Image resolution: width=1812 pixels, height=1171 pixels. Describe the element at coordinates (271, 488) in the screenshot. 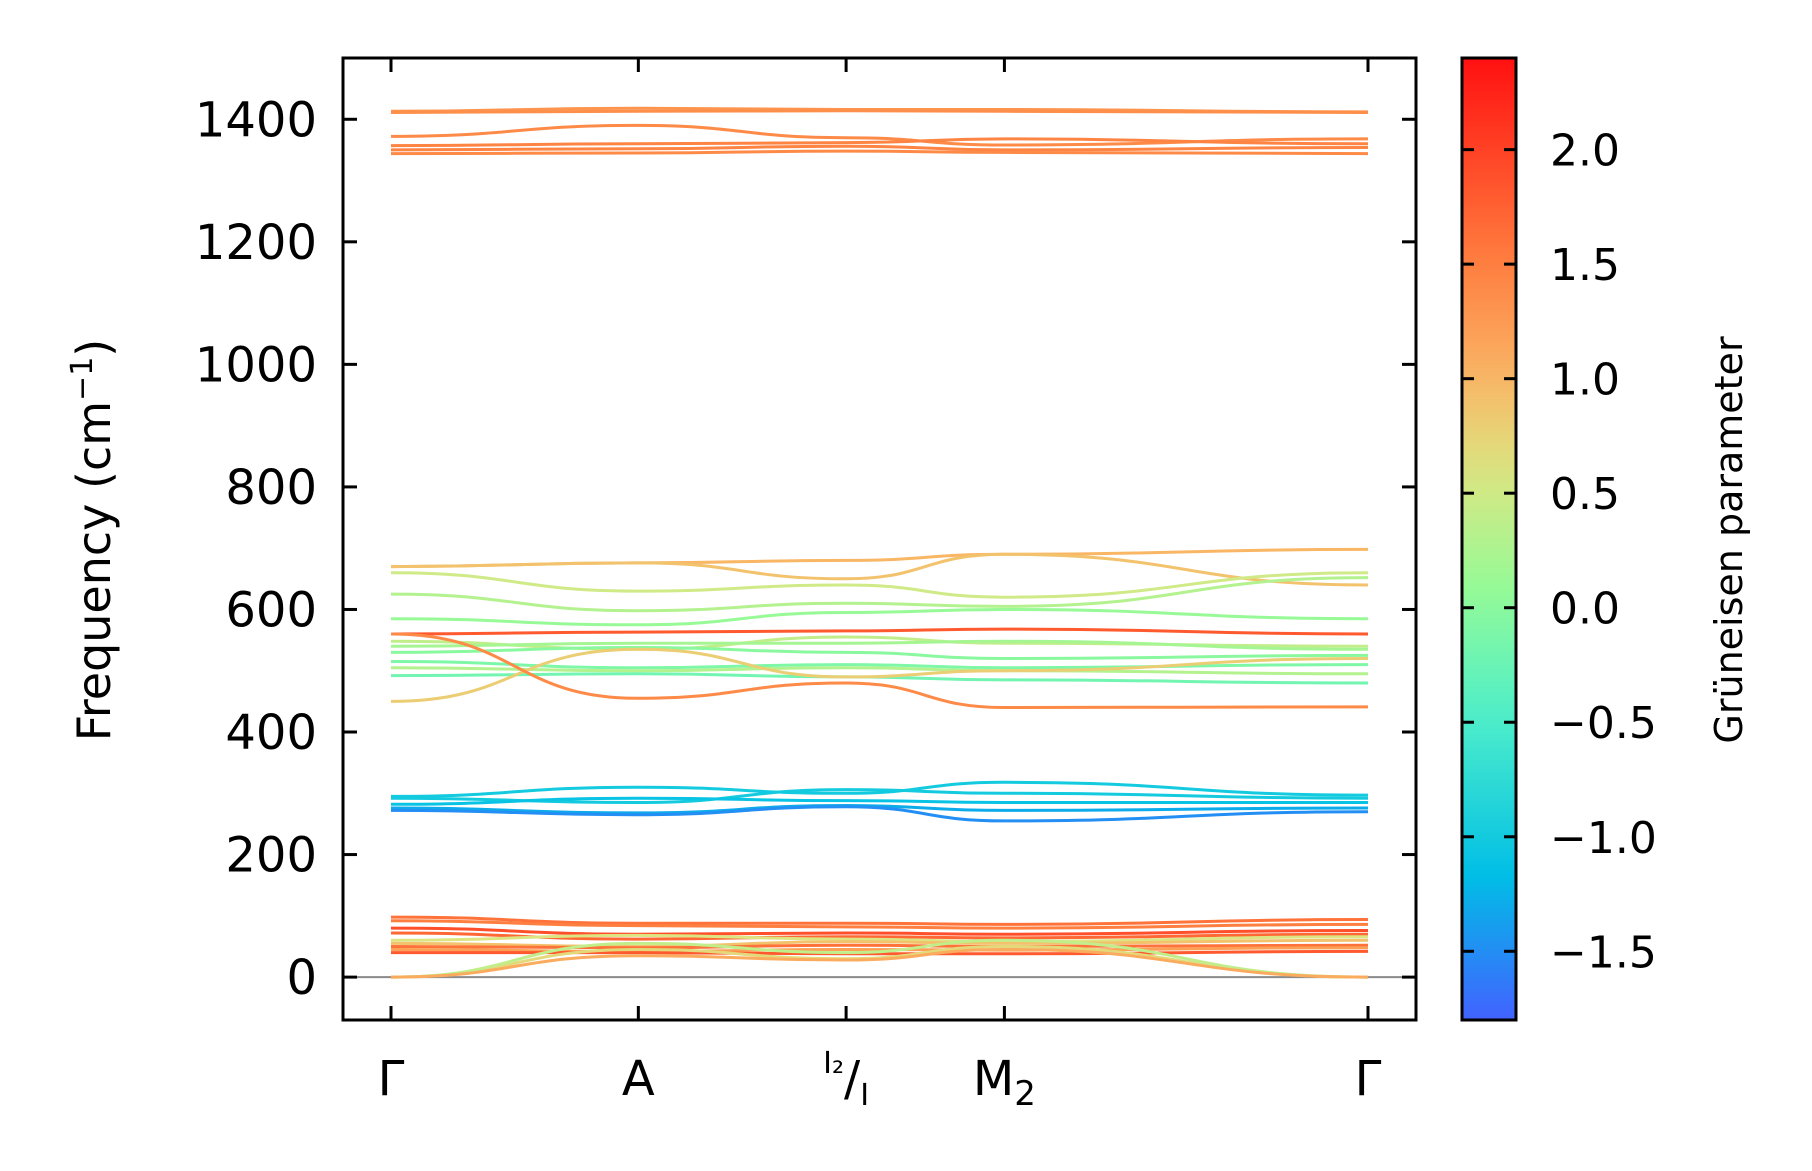

I see `ytick-label-800: 800` at that location.